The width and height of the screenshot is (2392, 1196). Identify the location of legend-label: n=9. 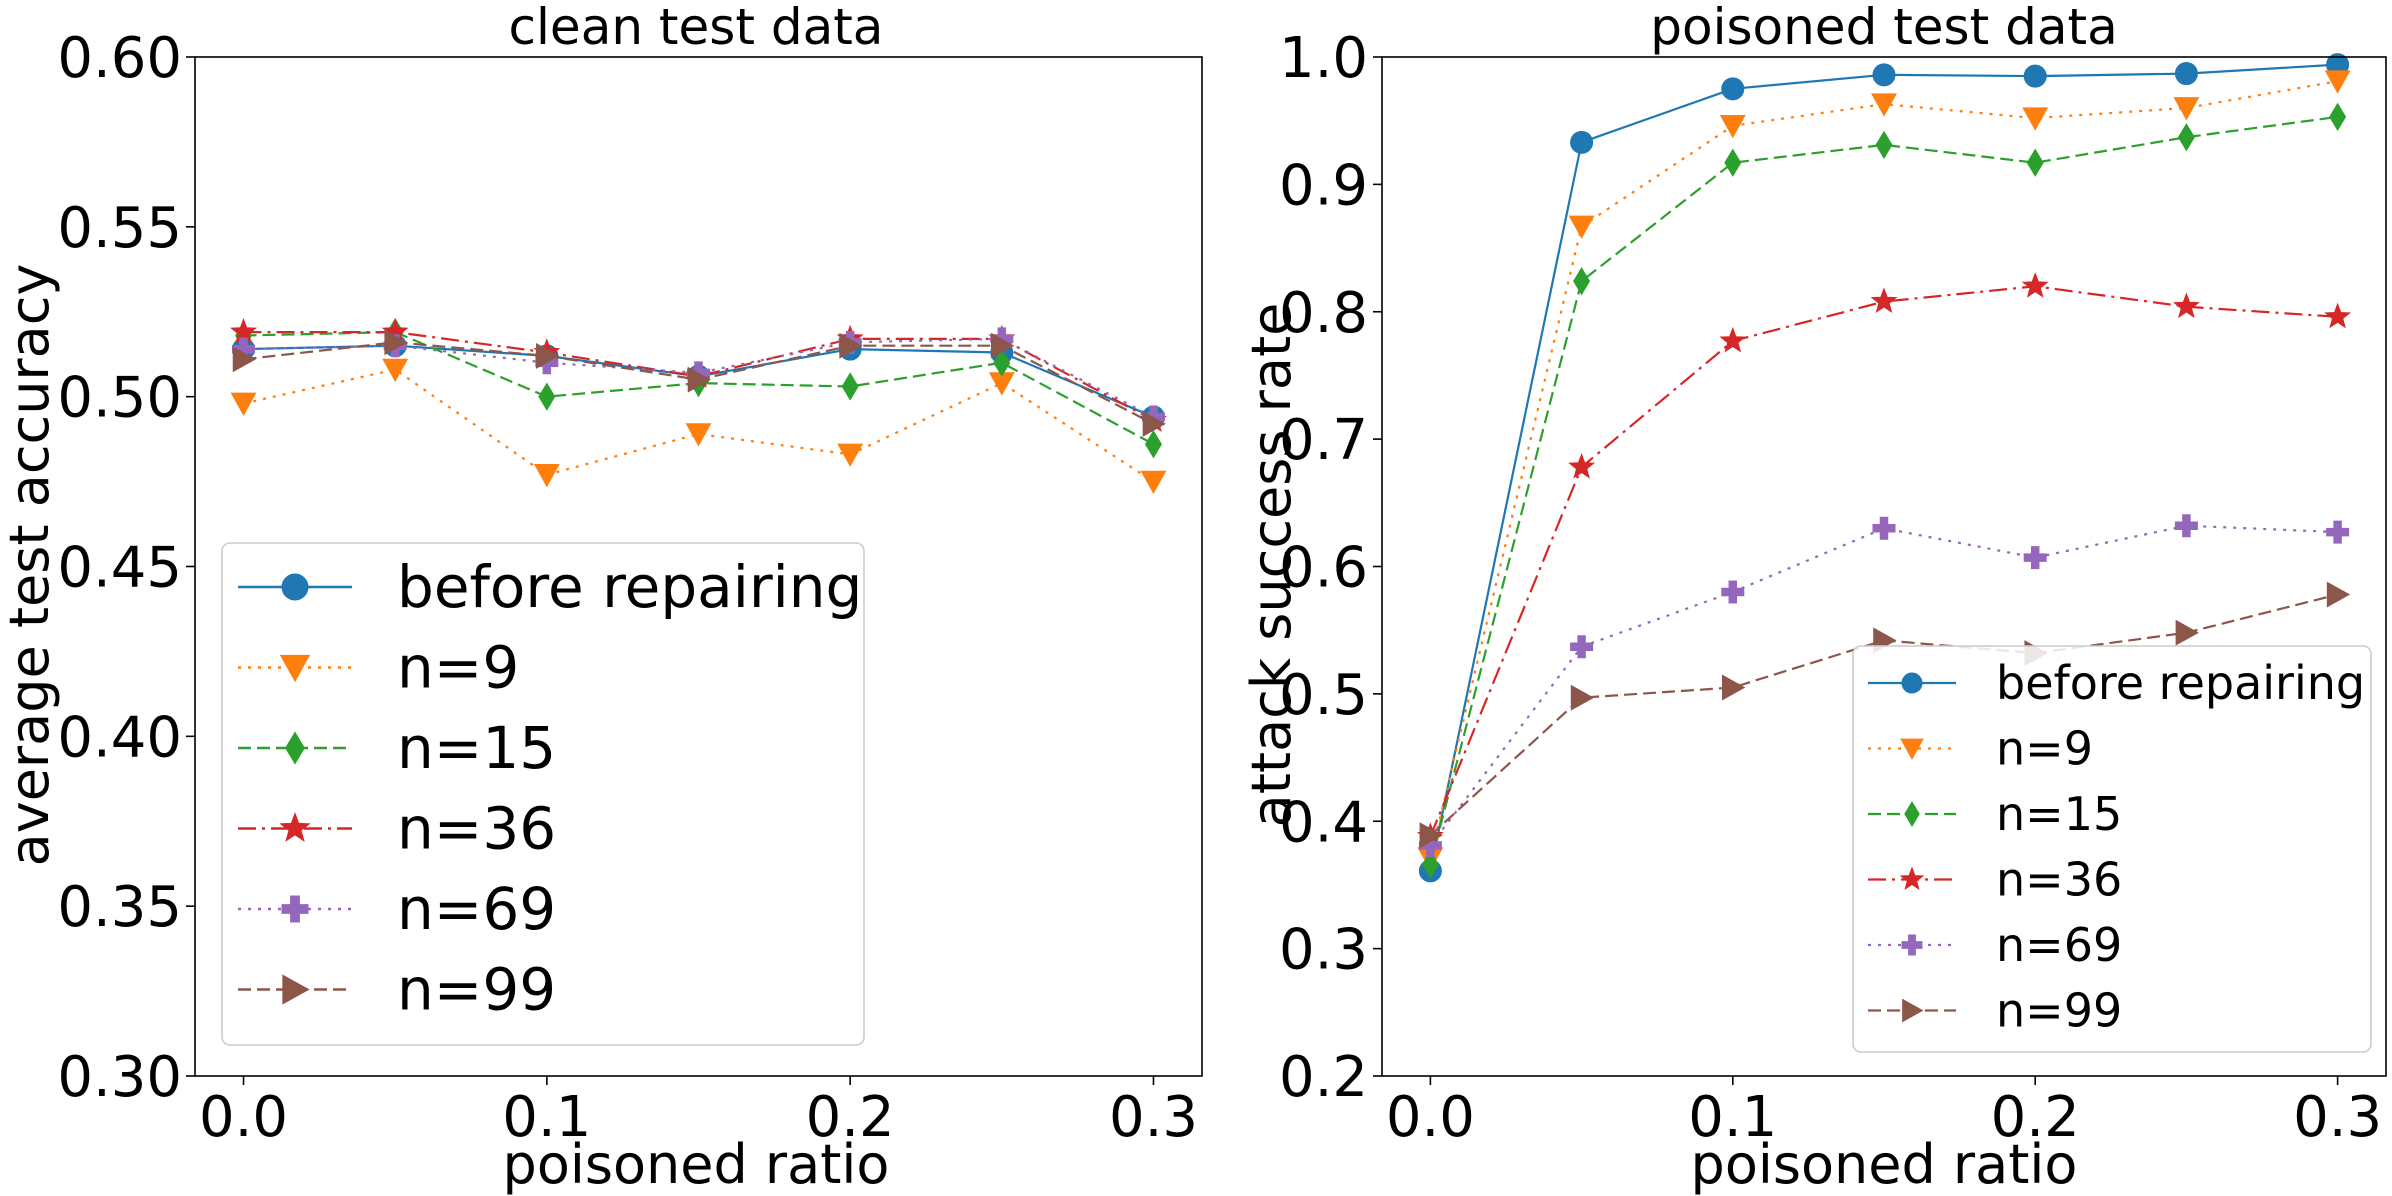
(458, 668).